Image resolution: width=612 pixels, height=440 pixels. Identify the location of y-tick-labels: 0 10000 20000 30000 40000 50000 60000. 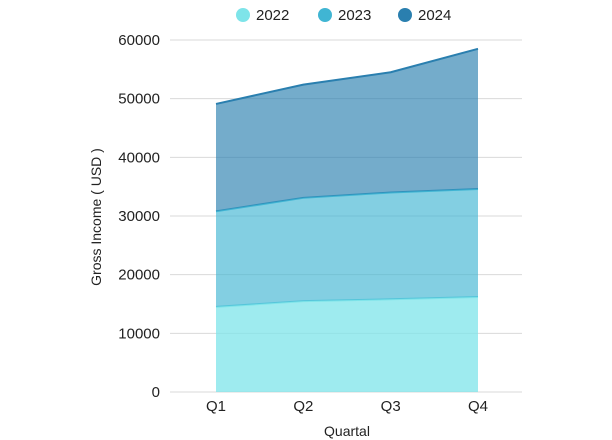
(139, 216).